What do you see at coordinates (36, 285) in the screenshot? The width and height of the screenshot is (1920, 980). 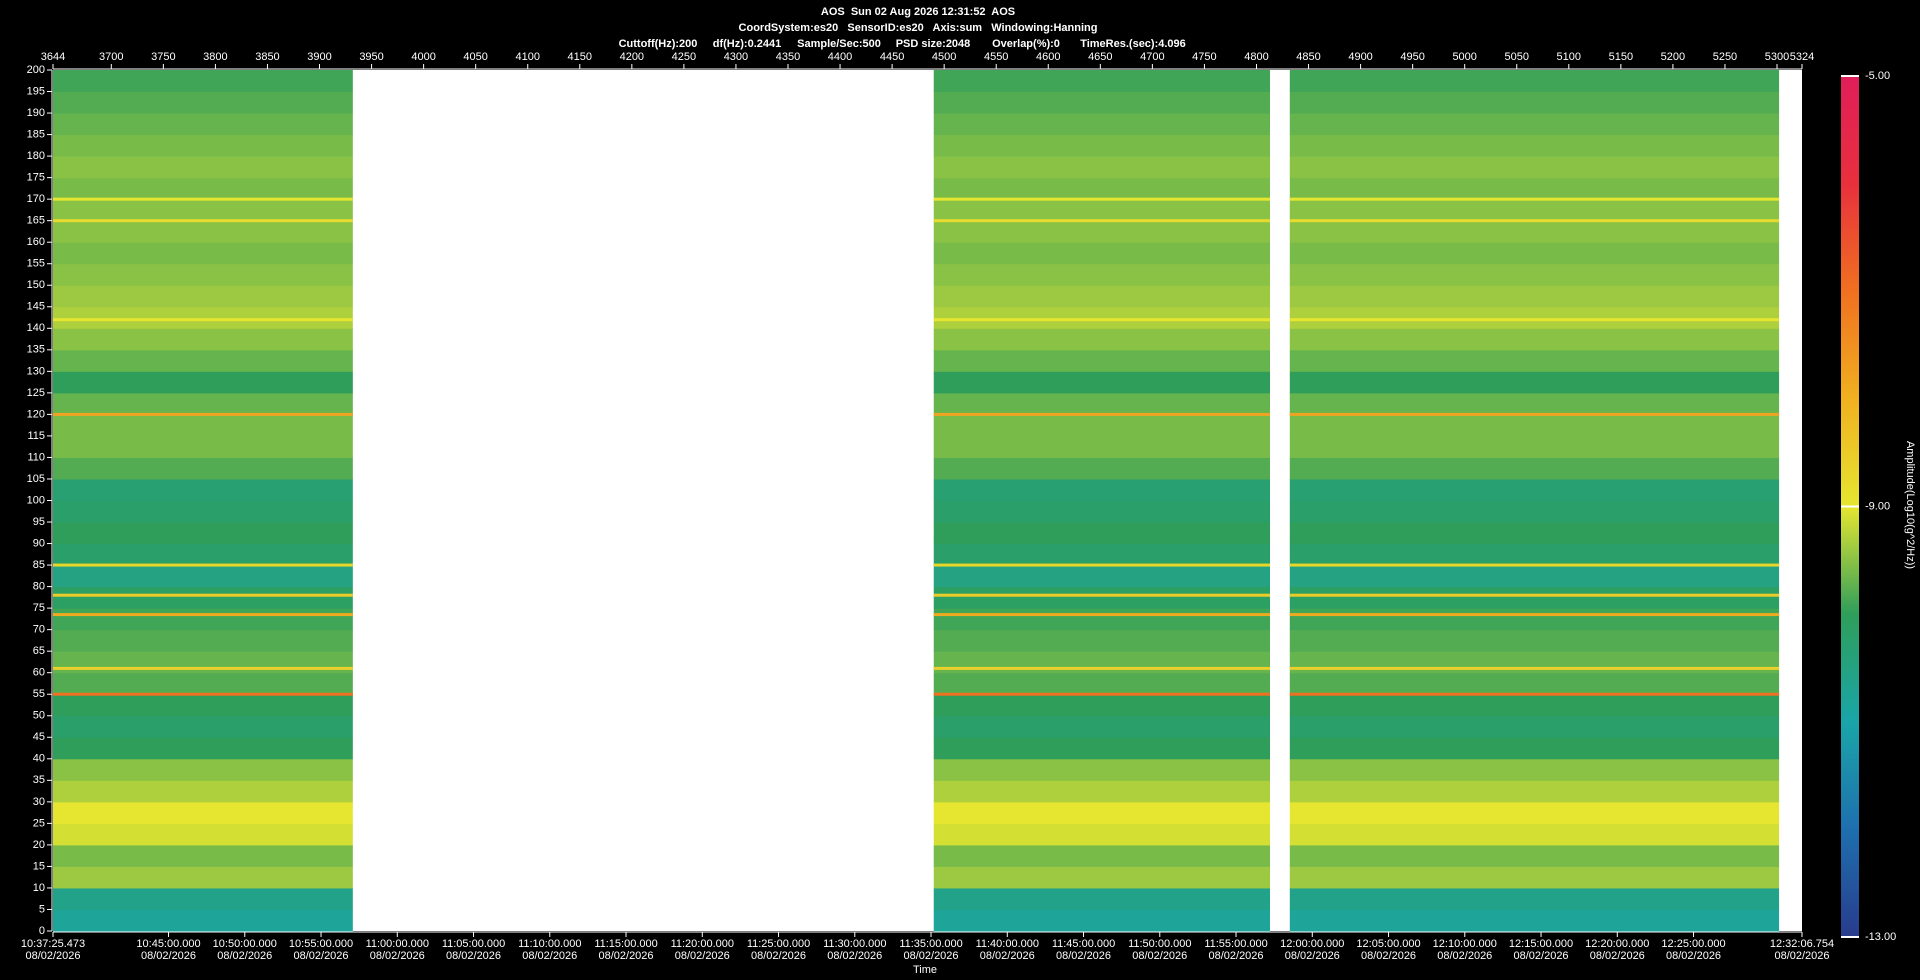 I see `y-tick-label: 150` at bounding box center [36, 285].